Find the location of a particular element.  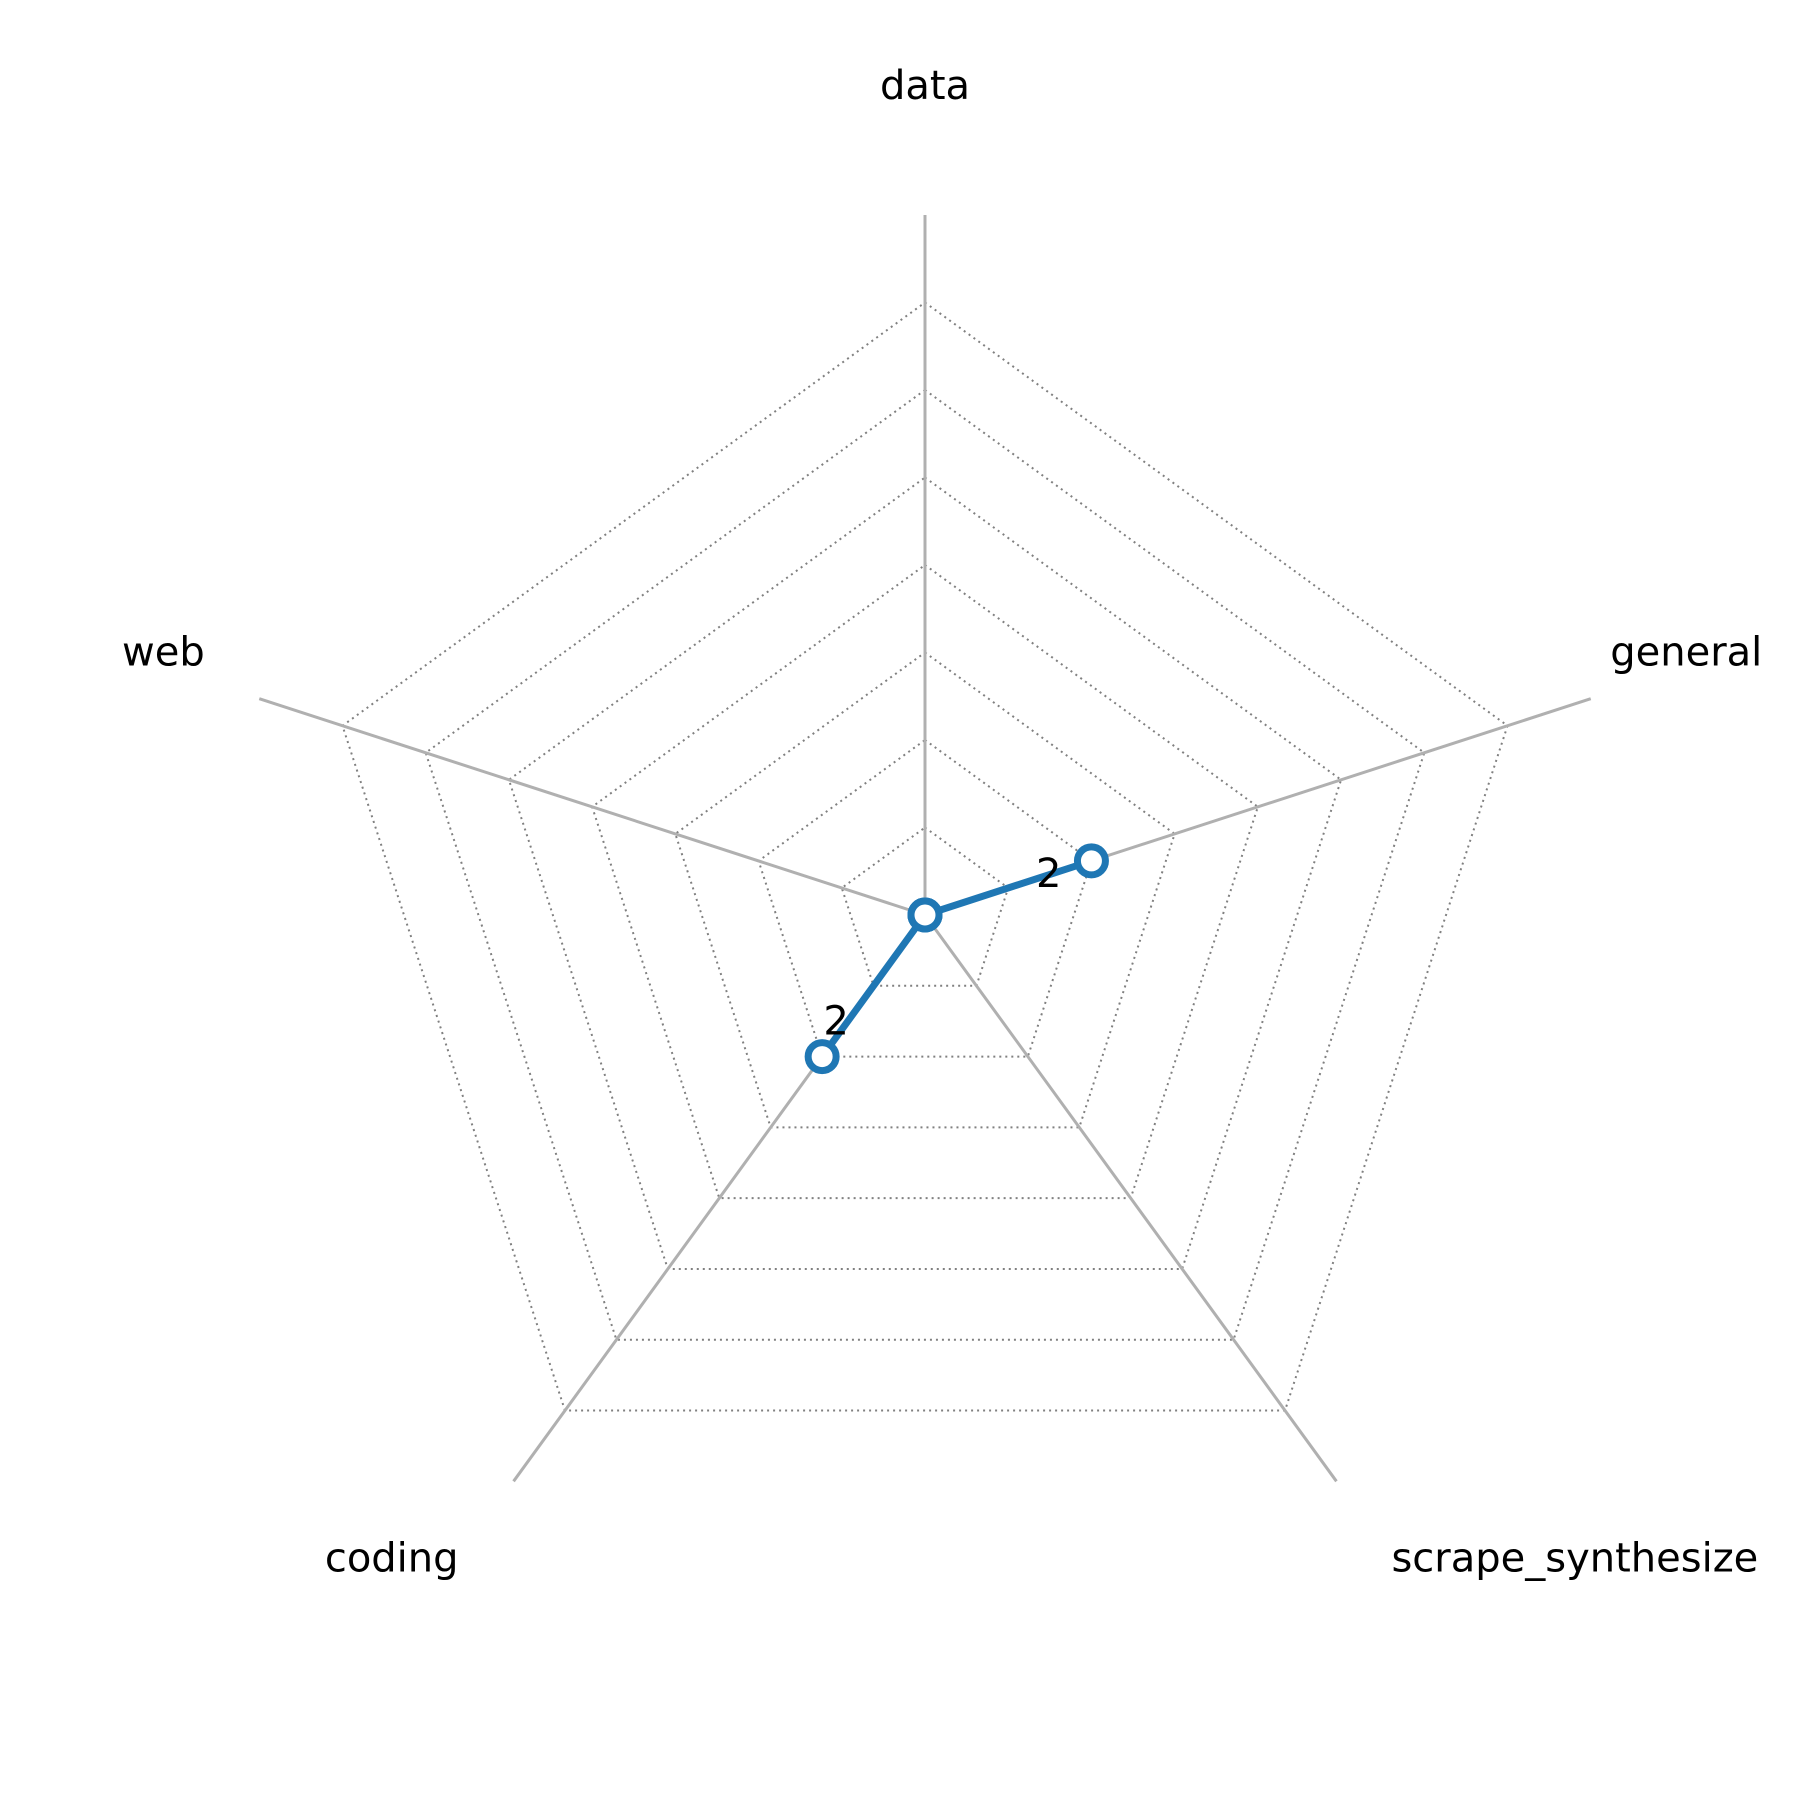

category-label-web: web is located at coordinates (163, 653).